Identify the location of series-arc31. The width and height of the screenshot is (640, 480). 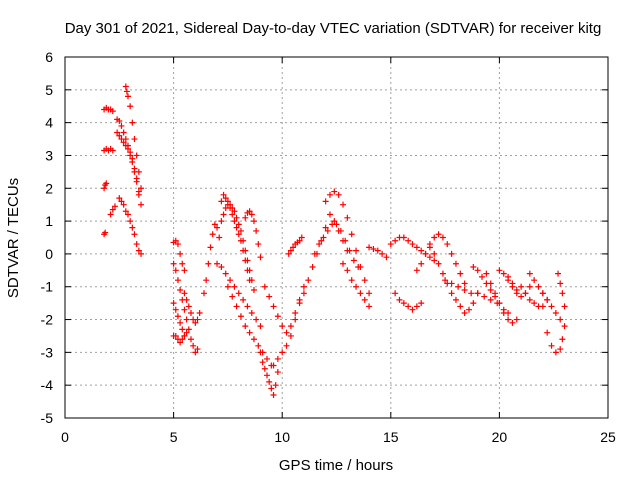
(408, 301).